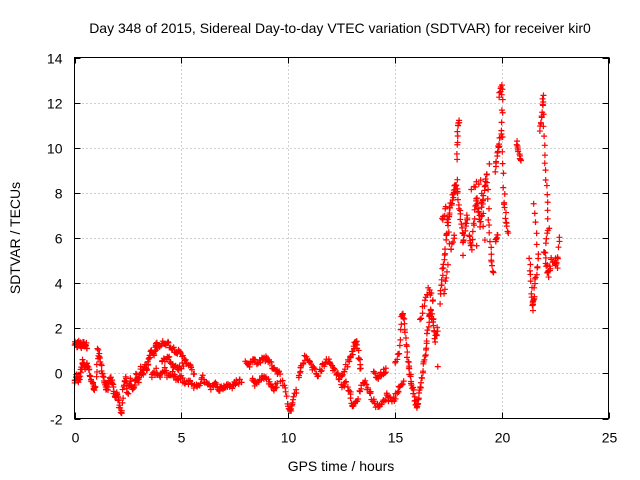  Describe the element at coordinates (610, 438) in the screenshot. I see `x-tick-label-5: 25` at that location.